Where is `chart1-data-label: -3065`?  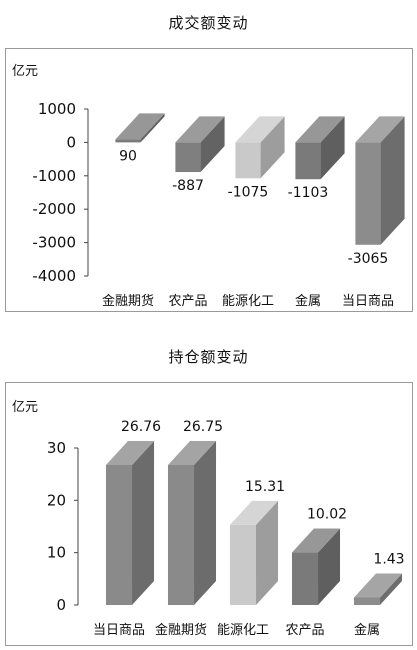
chart1-data-label: -3065 is located at coordinates (368, 259).